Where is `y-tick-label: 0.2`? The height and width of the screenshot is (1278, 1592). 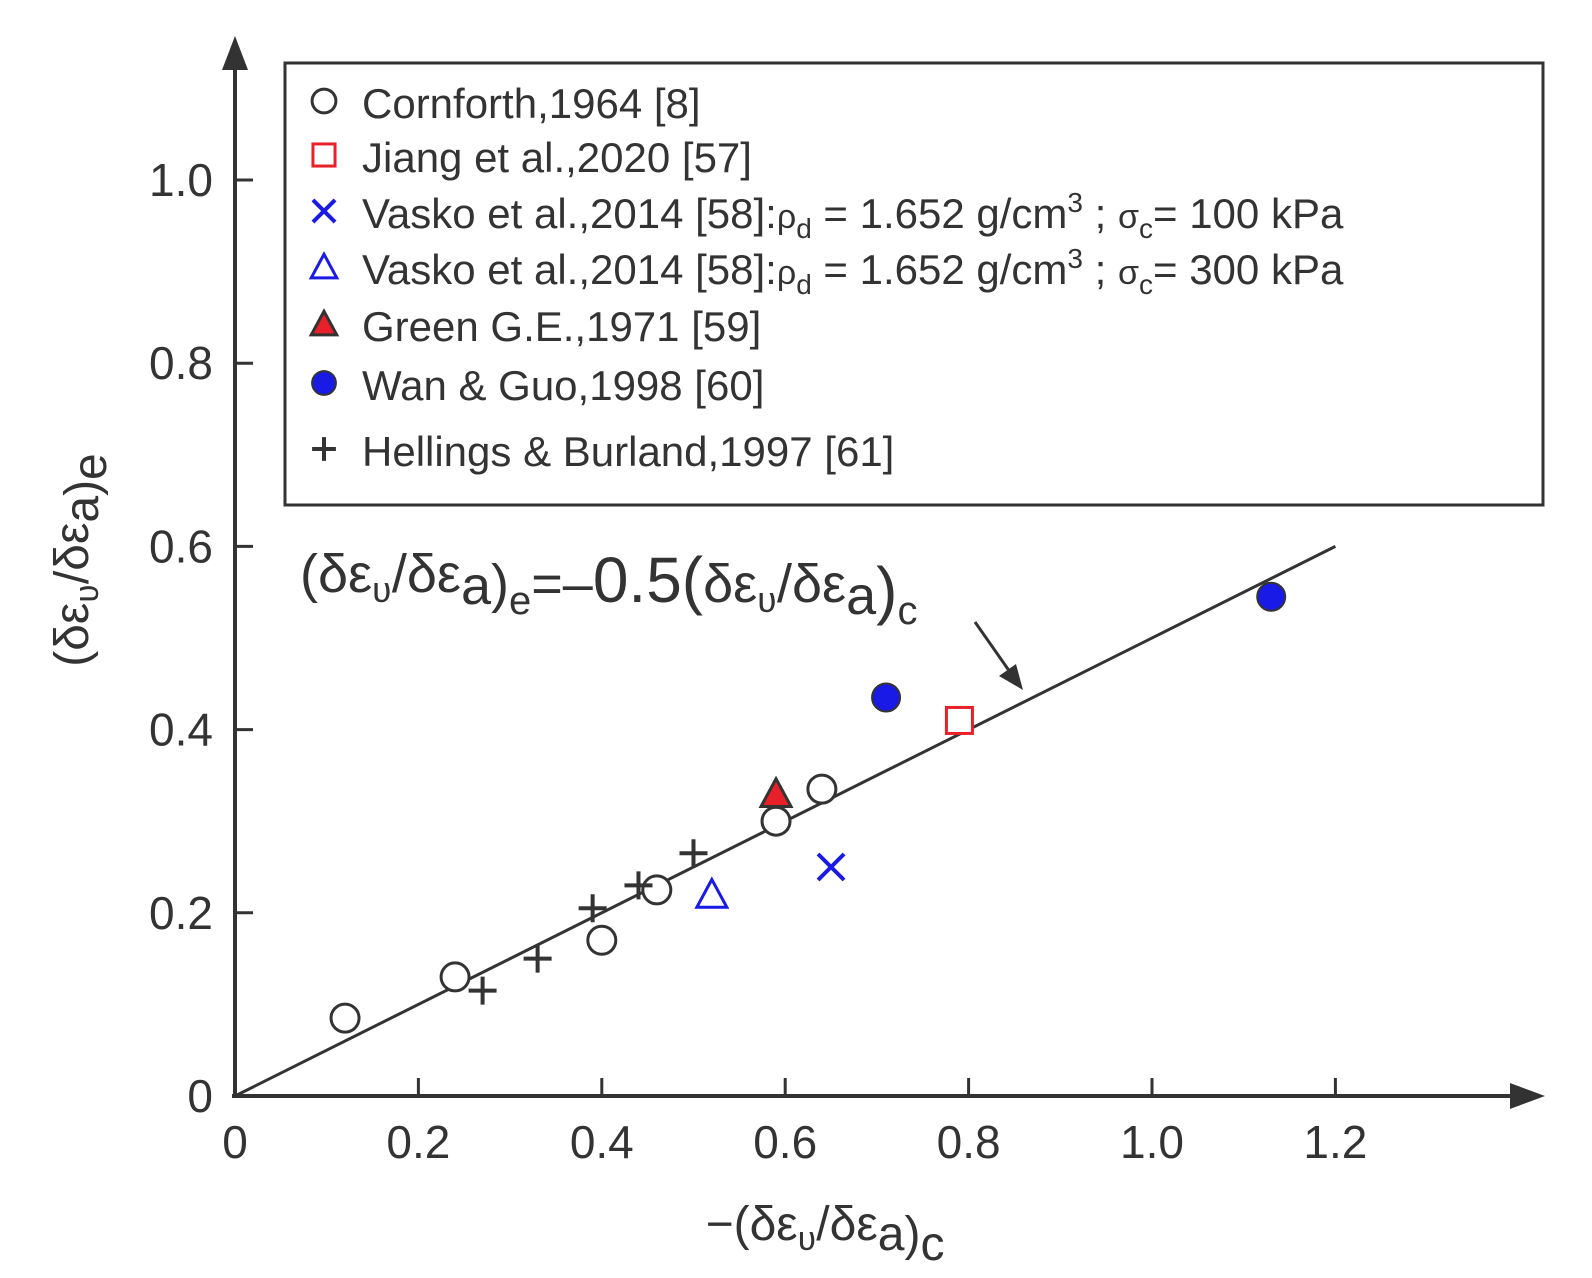 y-tick-label: 0.2 is located at coordinates (181, 913).